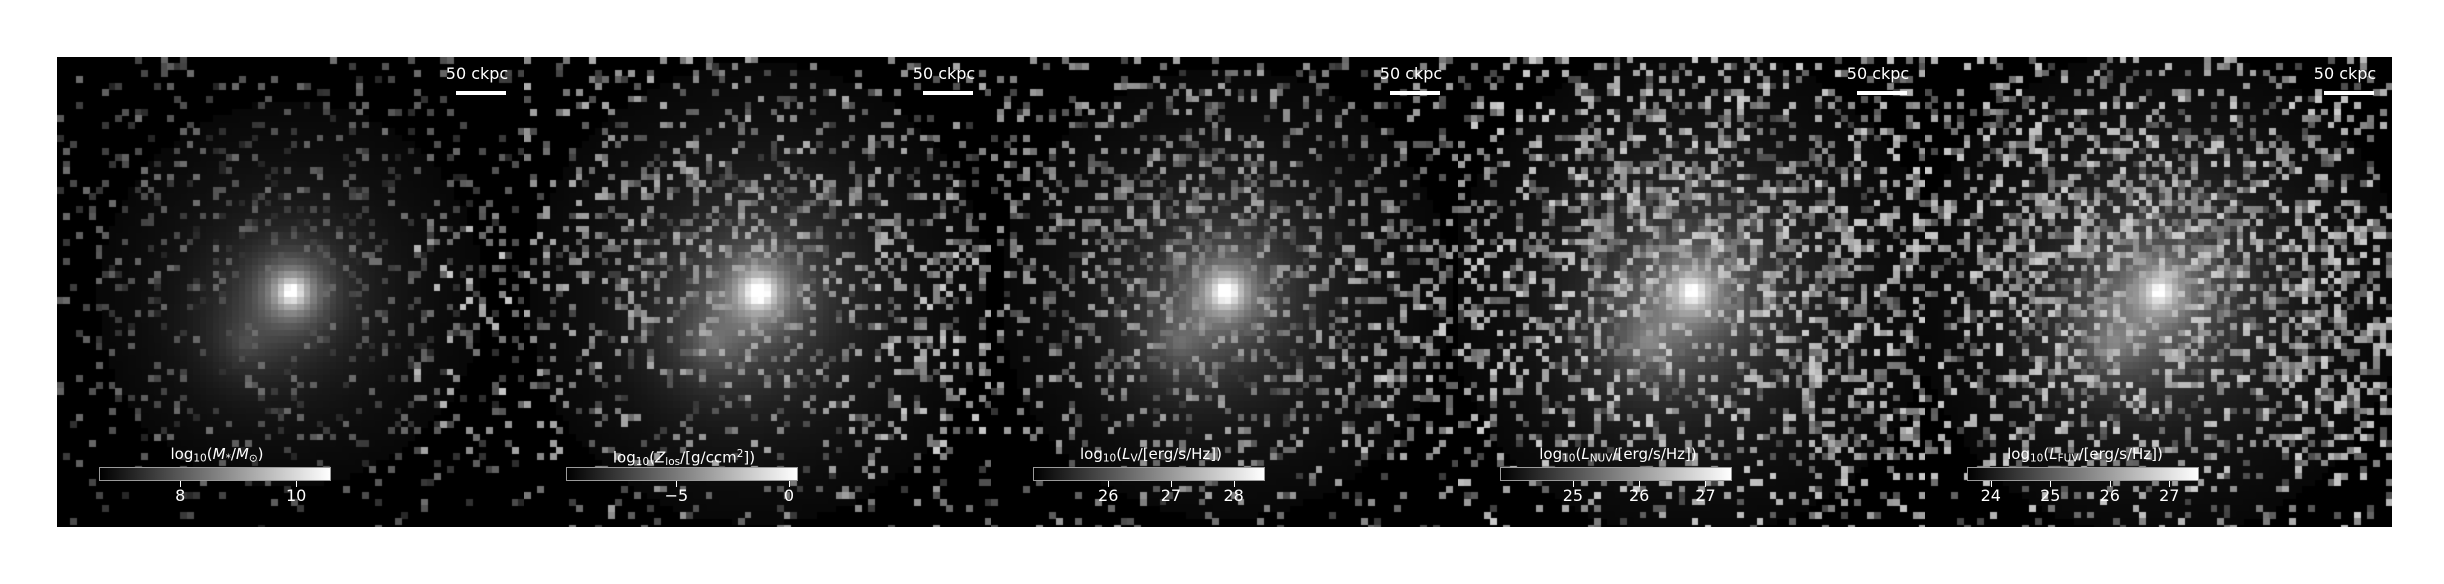  I want to click on colorbar-title: log10(M*/M⊙), so click(217, 455).